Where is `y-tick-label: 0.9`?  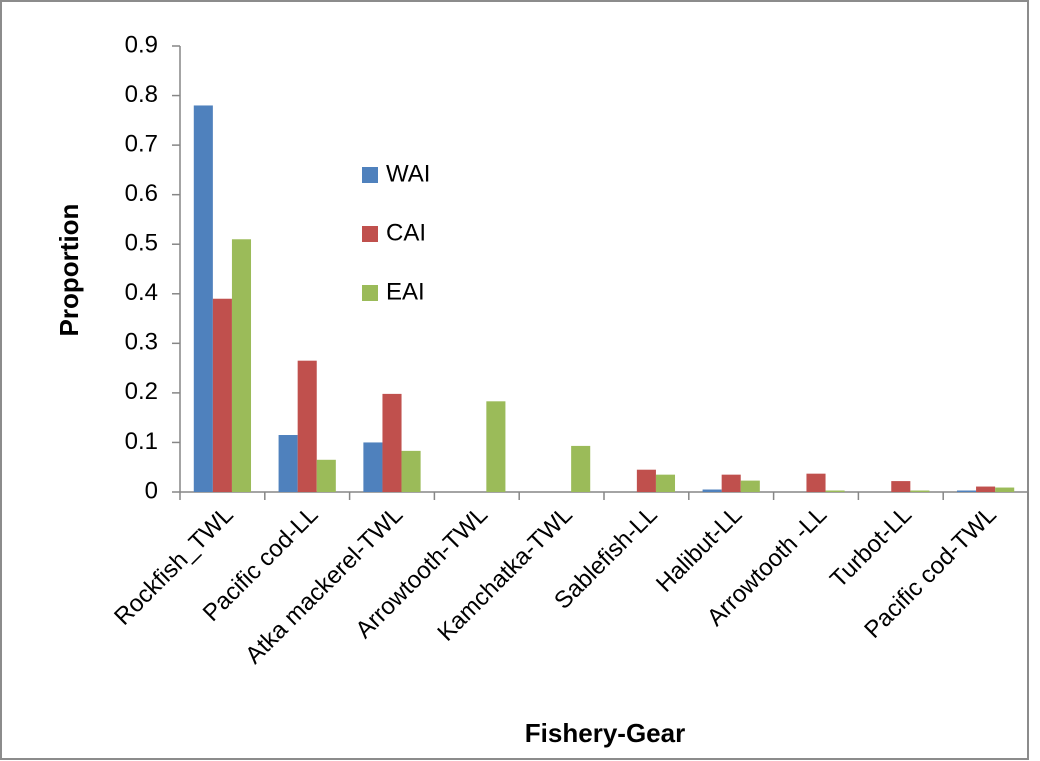
y-tick-label: 0.9 is located at coordinates (141, 44).